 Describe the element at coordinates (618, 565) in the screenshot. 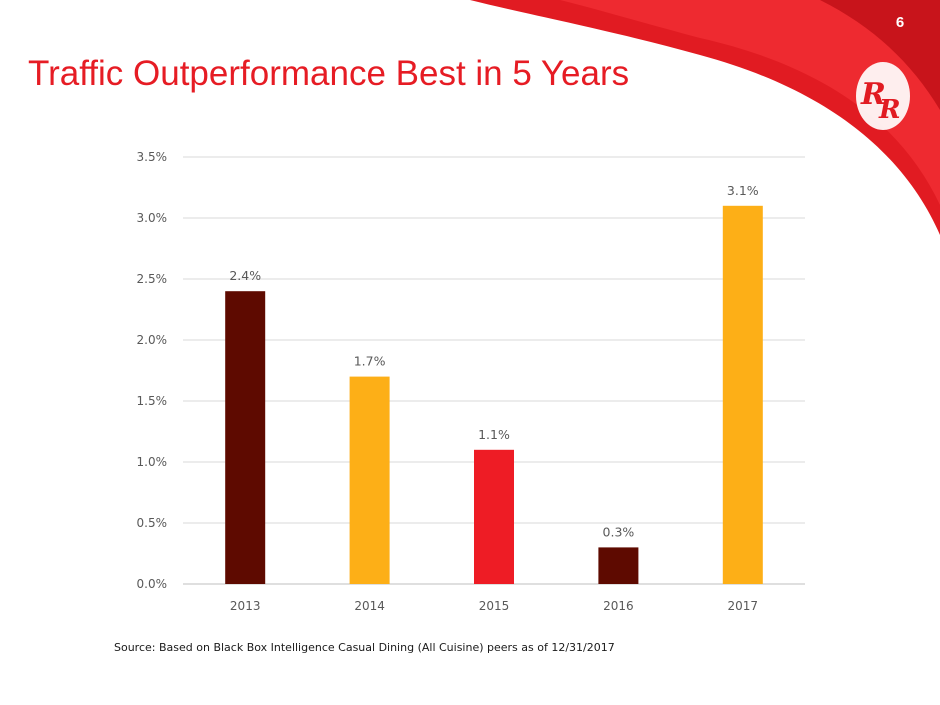

I see `bar-2016` at that location.